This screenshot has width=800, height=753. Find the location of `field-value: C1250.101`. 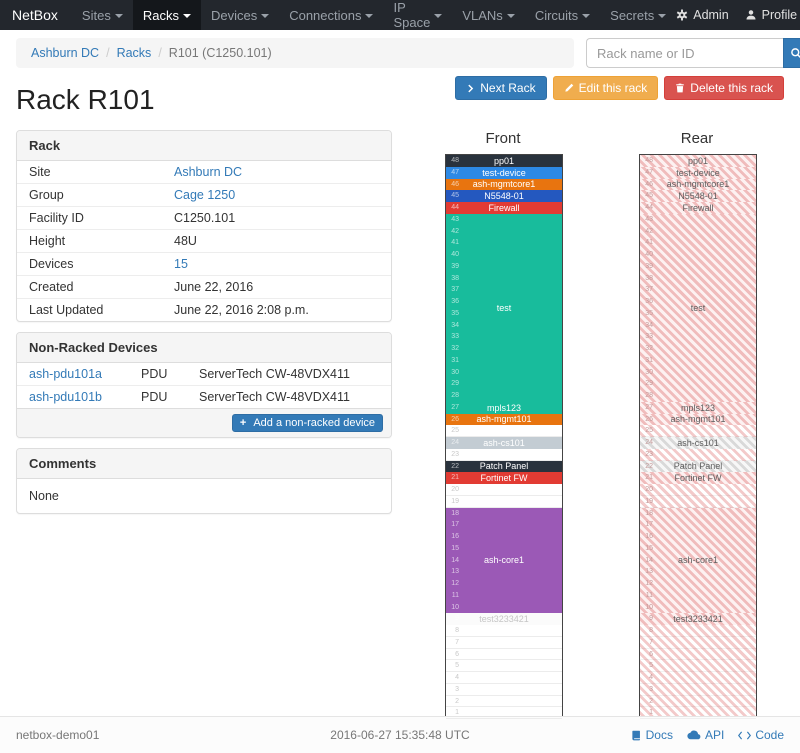

field-value: C1250.101 is located at coordinates (205, 218).